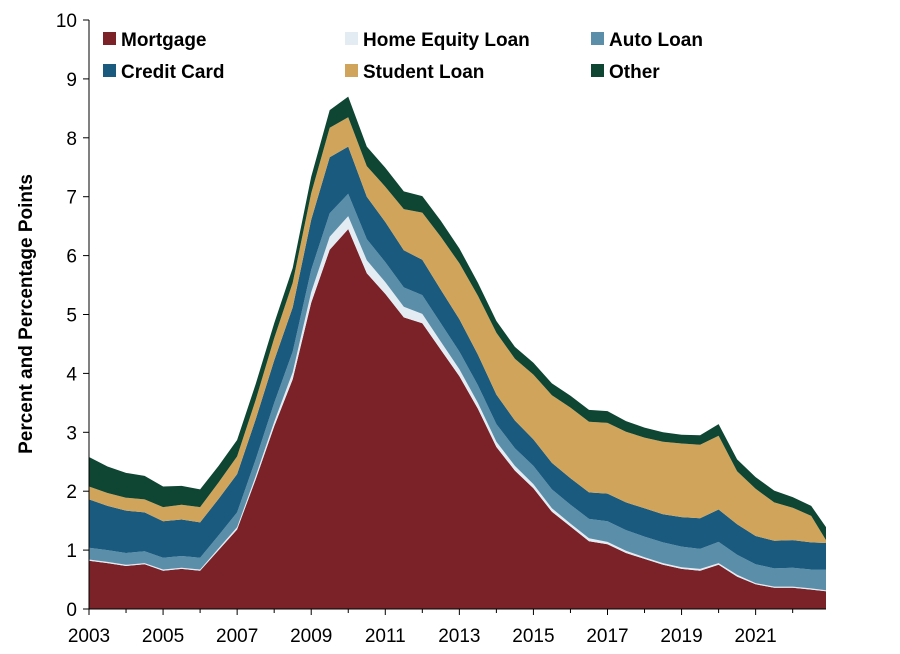  Describe the element at coordinates (351, 70) in the screenshot. I see `legend-swatch-student-loan` at that location.